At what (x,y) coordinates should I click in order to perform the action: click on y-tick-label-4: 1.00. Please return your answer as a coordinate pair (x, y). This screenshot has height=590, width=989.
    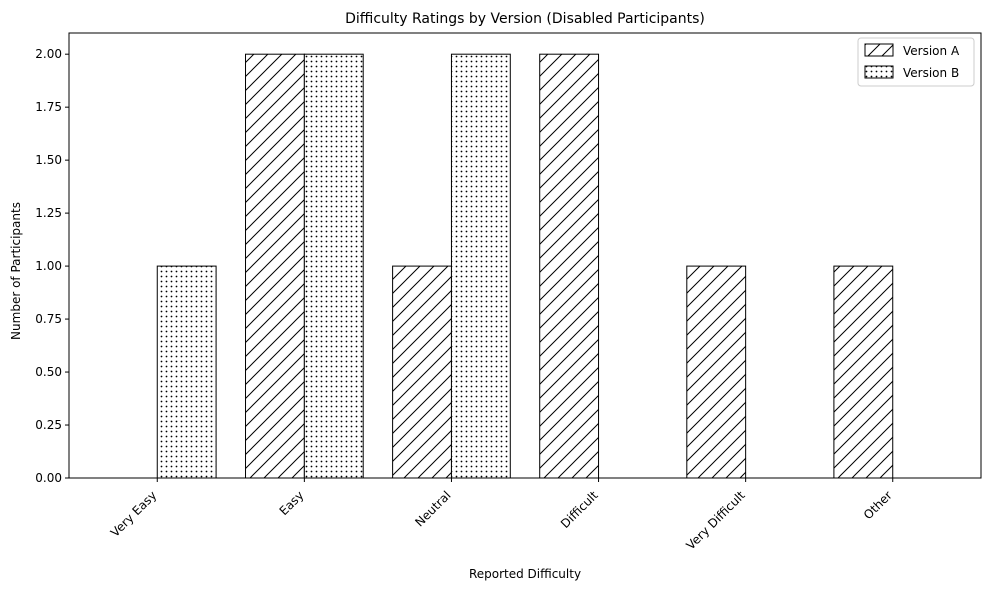
    Looking at the image, I should click on (48, 266).